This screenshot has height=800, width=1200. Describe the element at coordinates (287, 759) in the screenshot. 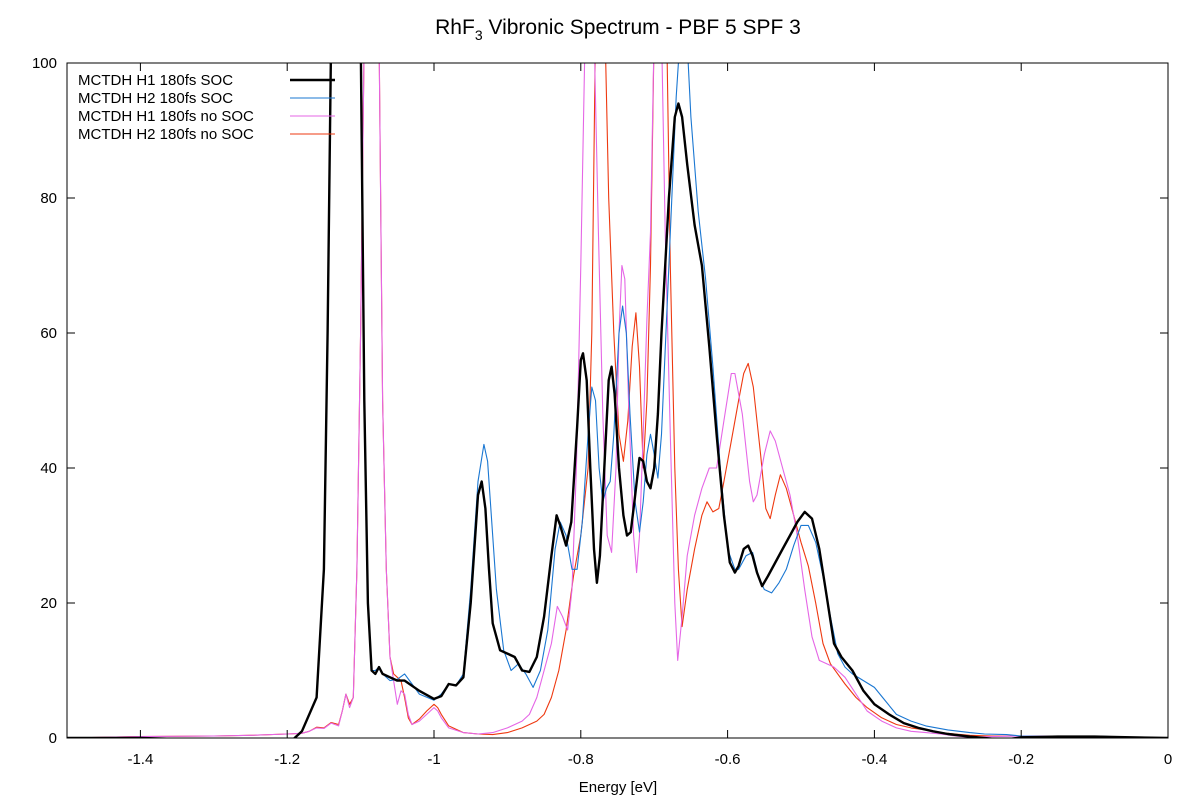

I see `x-tick-label: -1.2` at that location.